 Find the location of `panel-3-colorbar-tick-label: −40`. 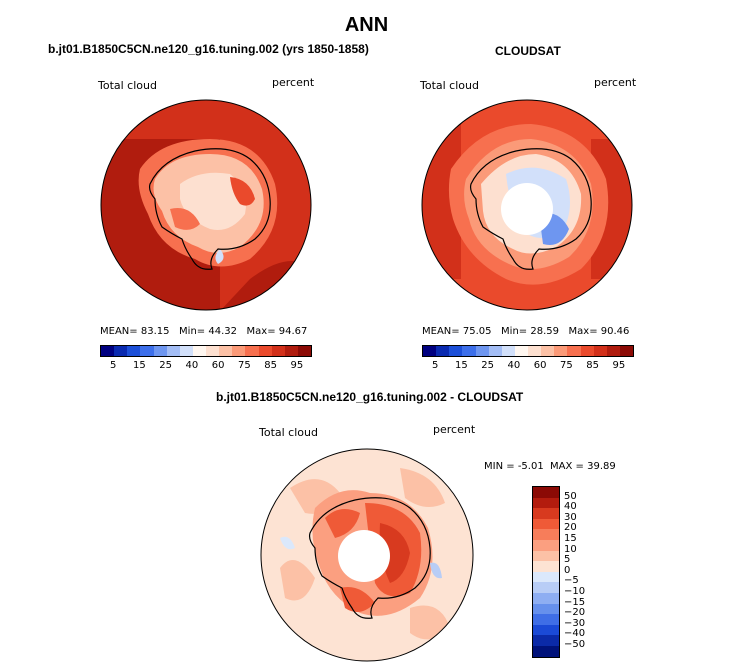

panel-3-colorbar-tick-label: −40 is located at coordinates (575, 634).